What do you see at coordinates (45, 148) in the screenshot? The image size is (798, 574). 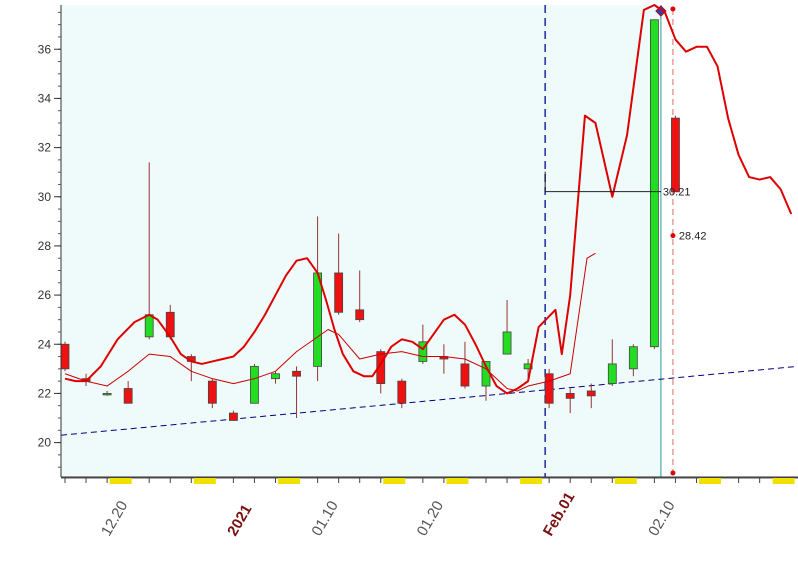 I see `y-tick-label: 32` at bounding box center [45, 148].